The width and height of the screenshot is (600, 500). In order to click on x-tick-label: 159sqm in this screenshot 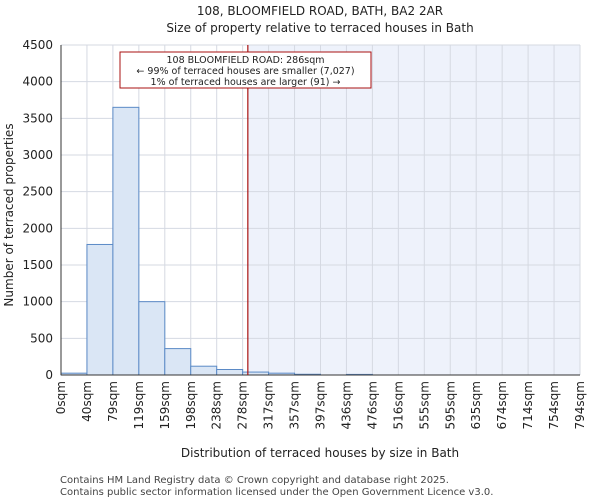, I will do `click(165, 405)`.